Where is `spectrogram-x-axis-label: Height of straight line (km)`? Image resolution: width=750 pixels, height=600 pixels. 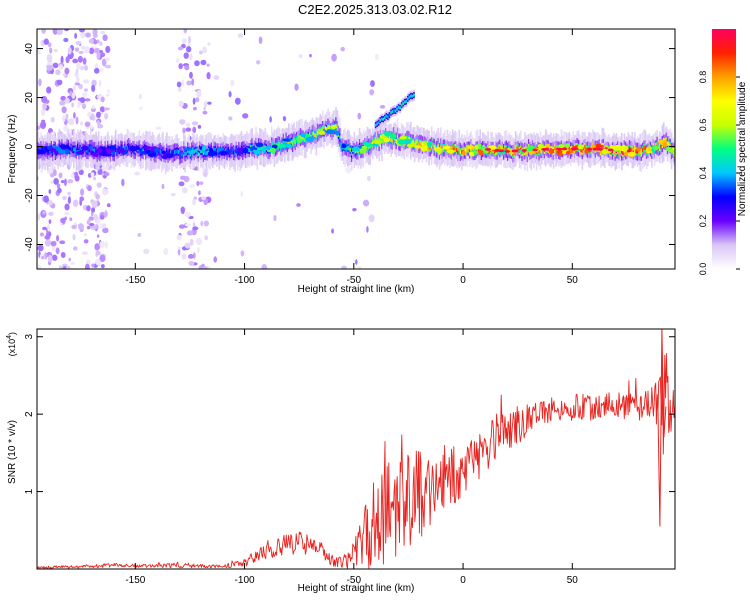 spectrogram-x-axis-label: Height of straight line (km) is located at coordinates (356, 289).